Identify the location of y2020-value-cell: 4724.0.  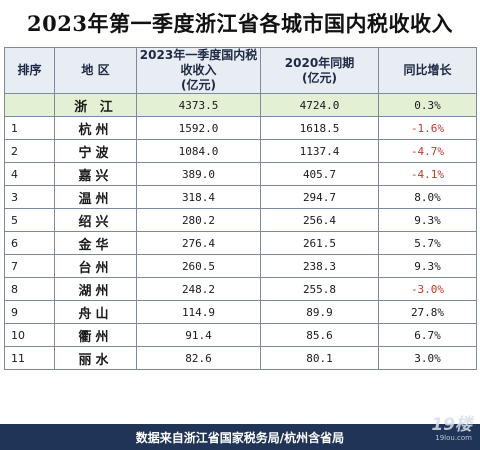
(319, 105).